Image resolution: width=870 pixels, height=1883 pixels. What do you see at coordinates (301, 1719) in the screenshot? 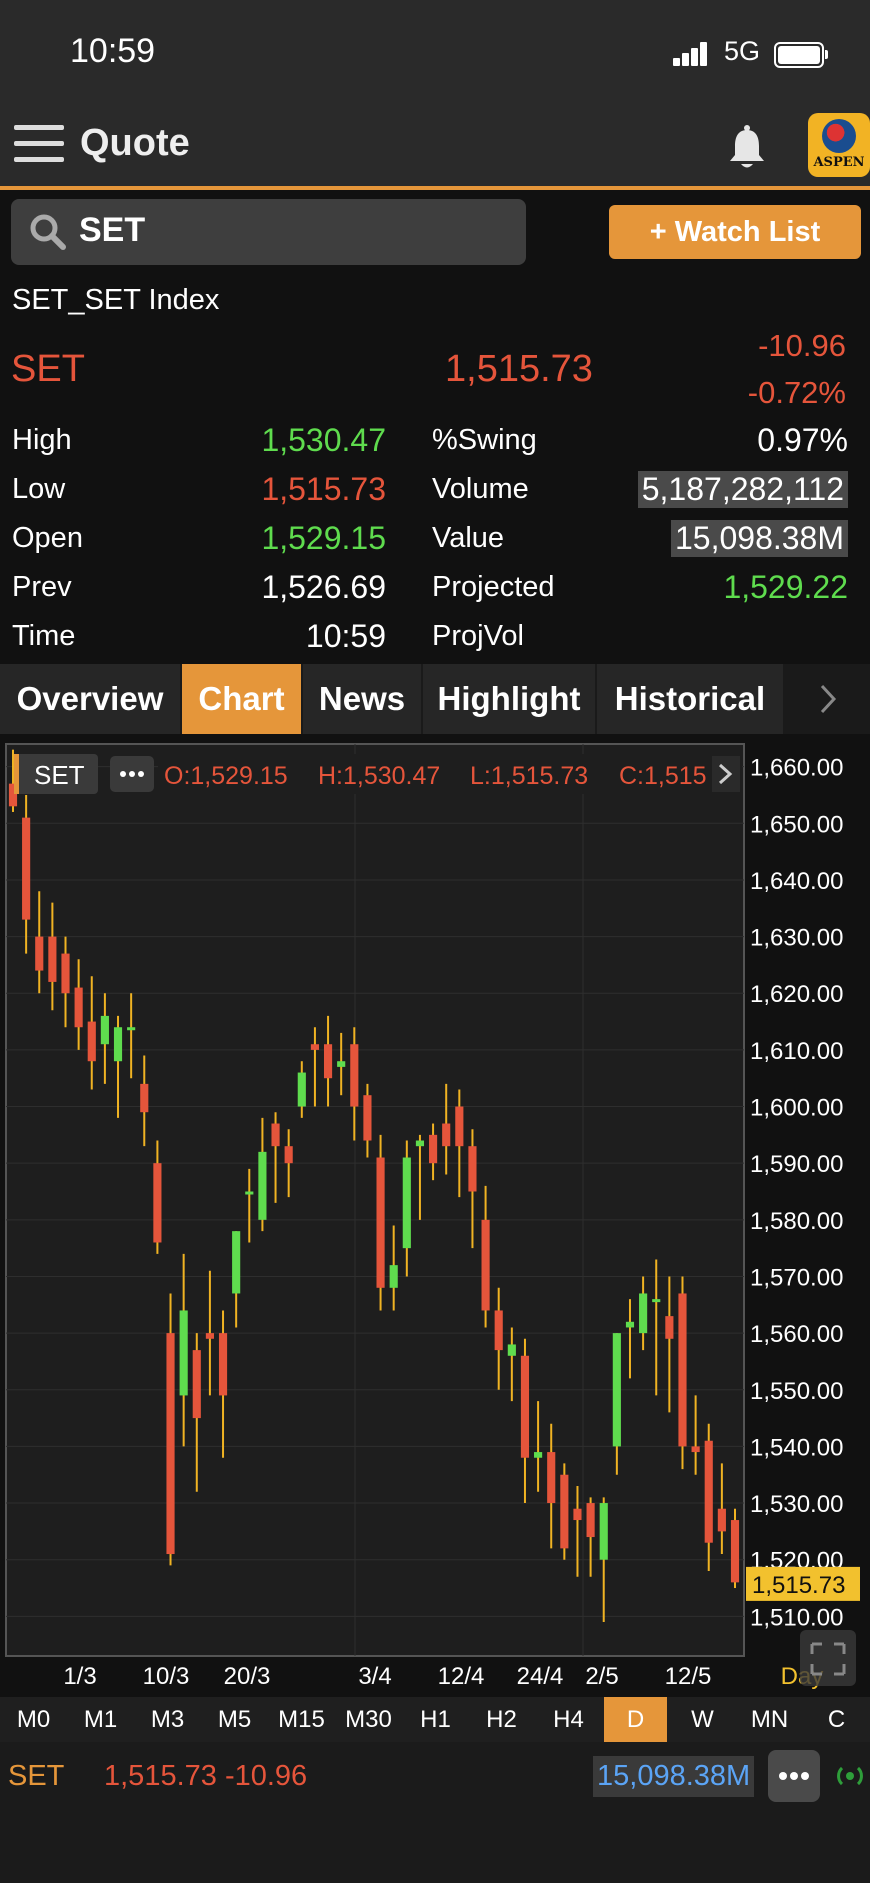
I see `timeframe-m15: M15` at bounding box center [301, 1719].